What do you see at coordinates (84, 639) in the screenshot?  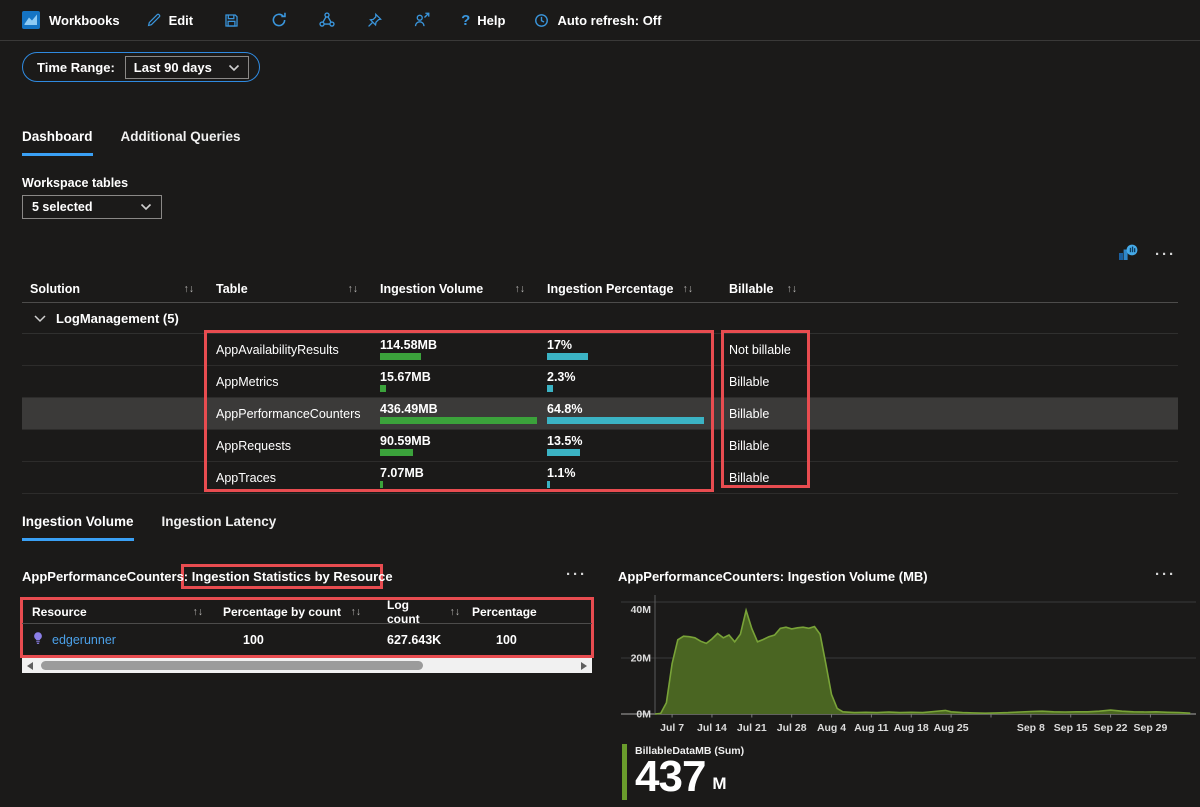 I see `resource-link: edgerunner` at bounding box center [84, 639].